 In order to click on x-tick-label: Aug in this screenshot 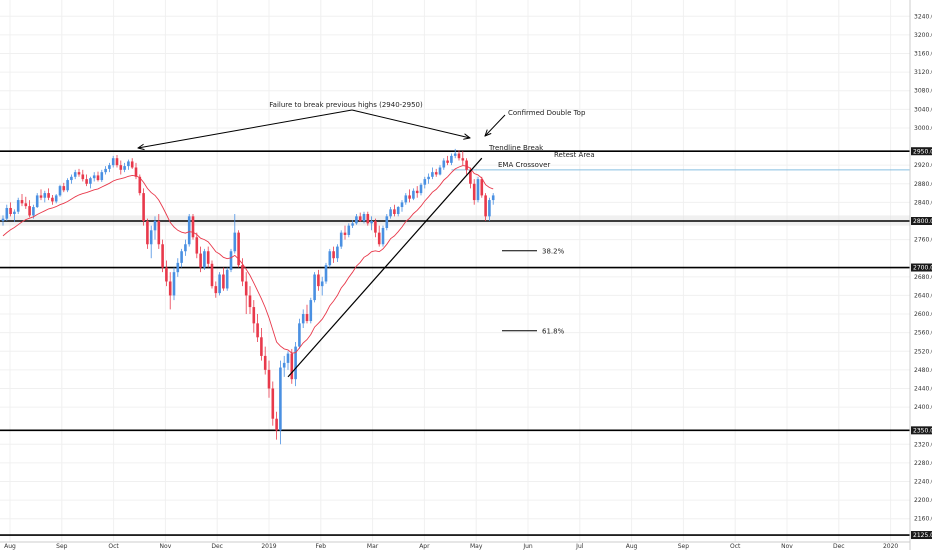, I will do `click(632, 546)`.